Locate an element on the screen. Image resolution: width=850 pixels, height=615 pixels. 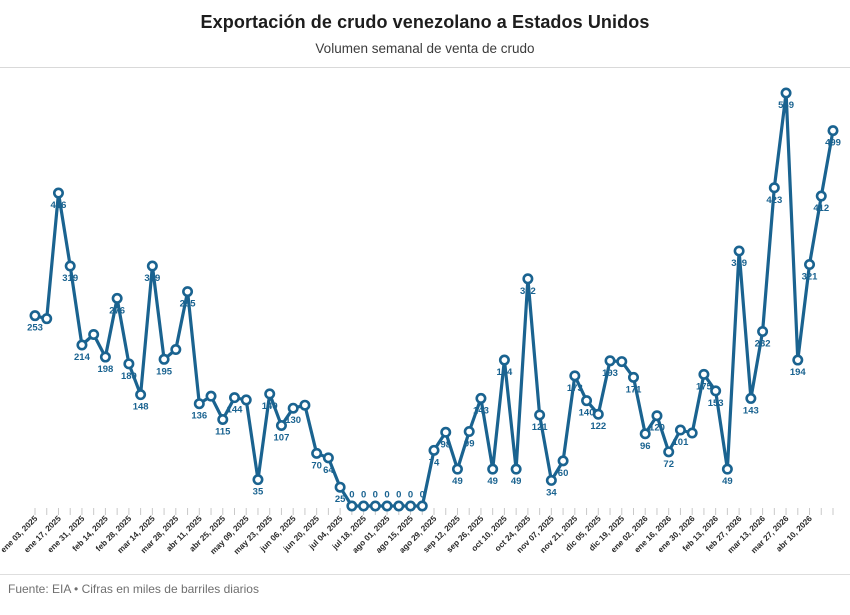
data-point-label: 339 is located at coordinates (739, 263).